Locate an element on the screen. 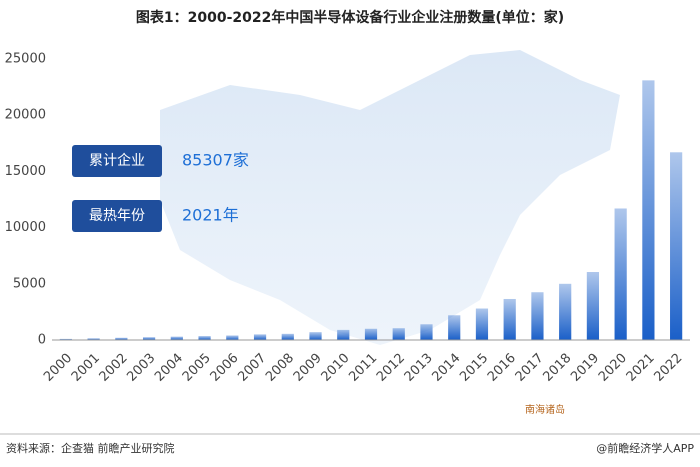 Image resolution: width=700 pixels, height=467 pixels. x-tick-label: 2015 is located at coordinates (474, 368).